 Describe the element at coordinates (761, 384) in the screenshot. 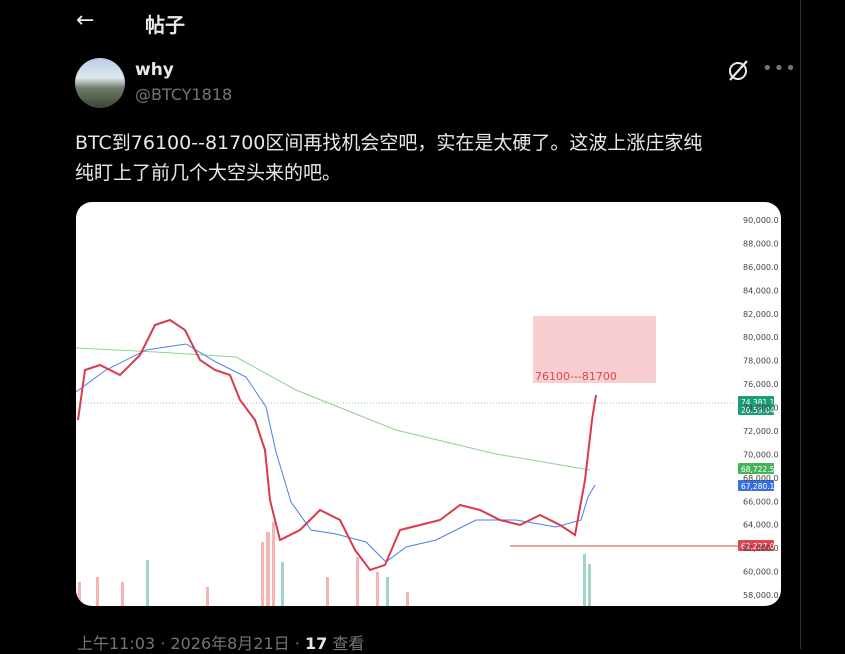

I see `axis-label: 76,000.0` at that location.